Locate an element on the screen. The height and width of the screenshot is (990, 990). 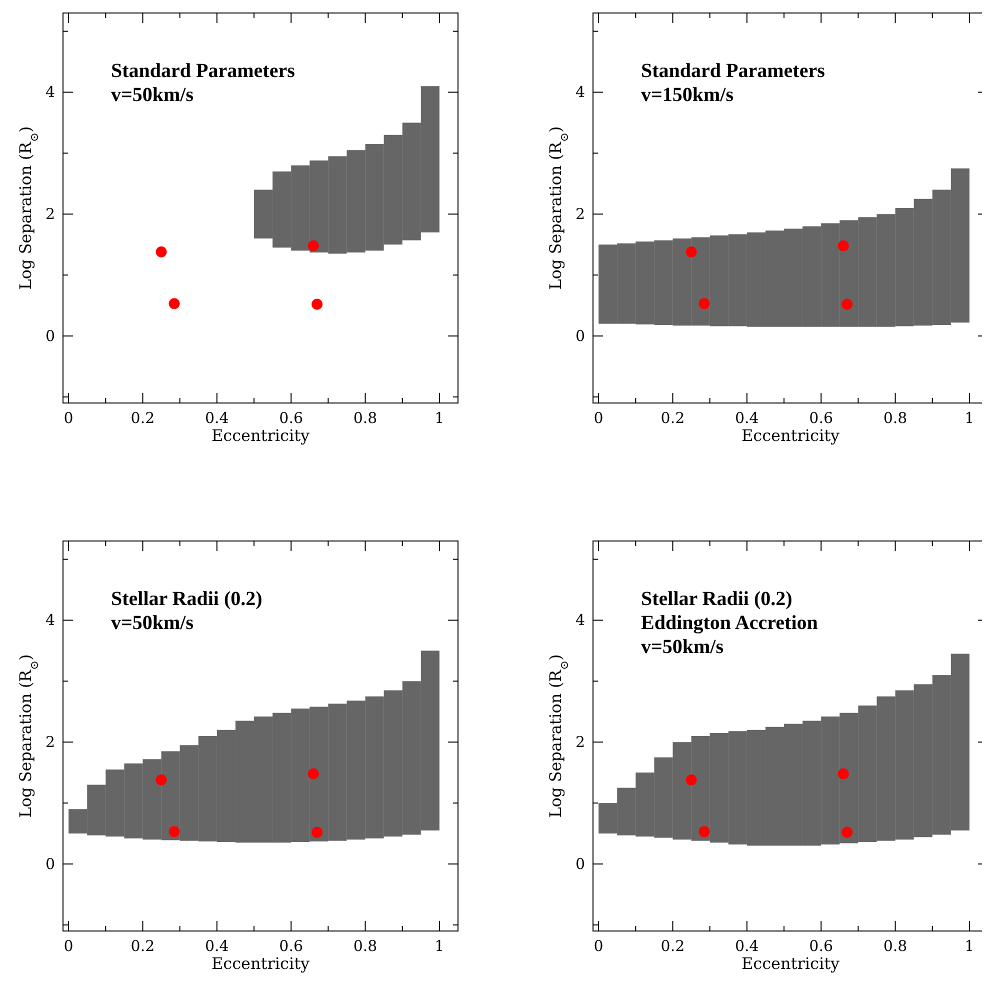
annotation: Eddington Accretion is located at coordinates (729, 623).